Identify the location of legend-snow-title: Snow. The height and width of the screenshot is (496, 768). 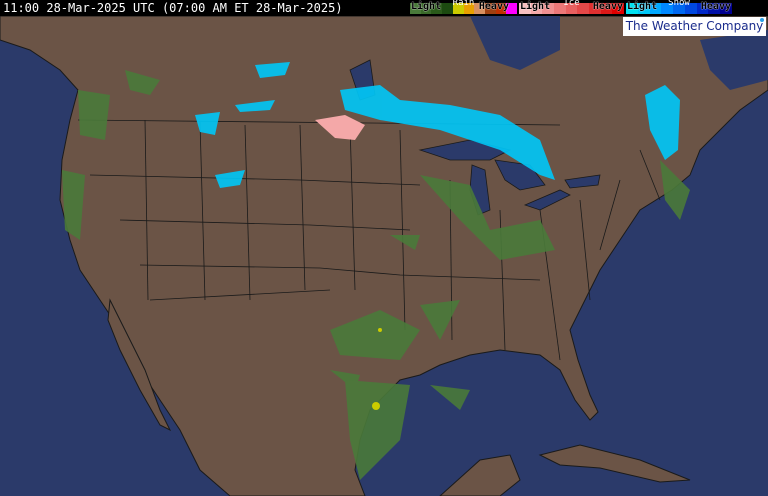
(679, 4).